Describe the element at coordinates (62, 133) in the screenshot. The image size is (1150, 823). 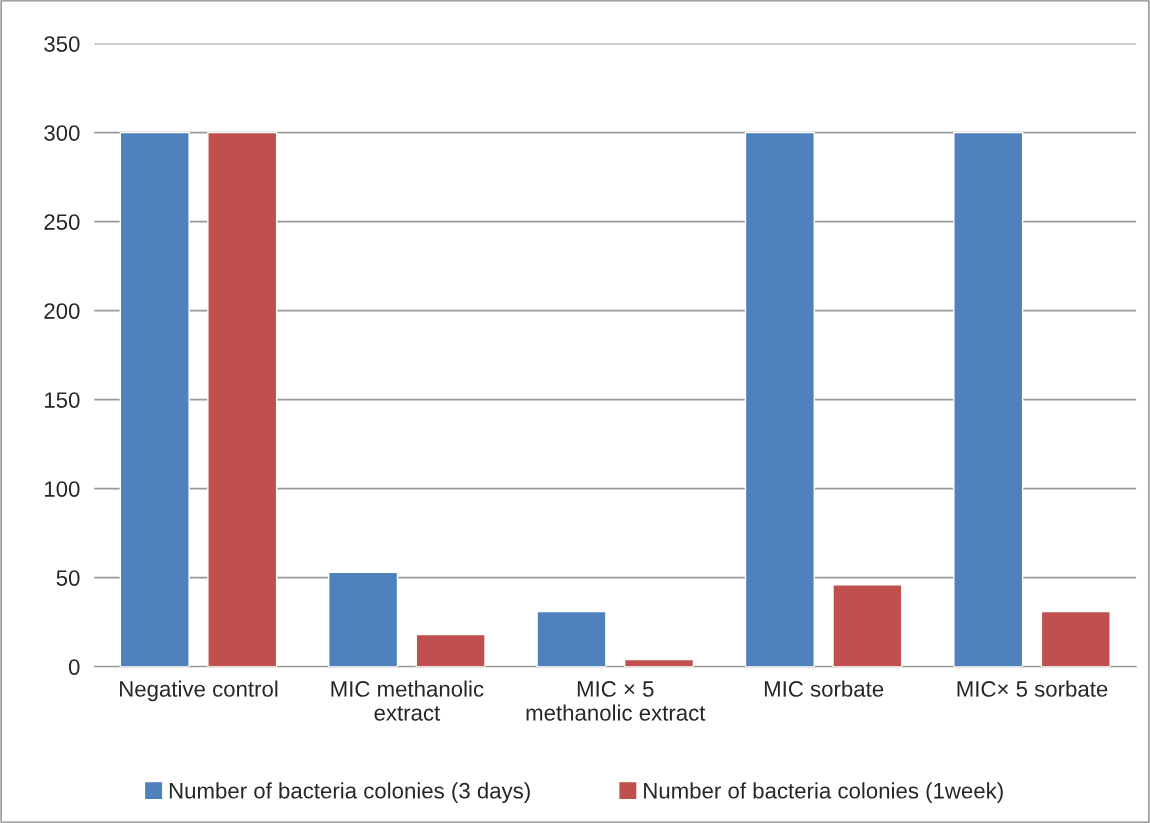
I see `y-tick-label: 300` at that location.